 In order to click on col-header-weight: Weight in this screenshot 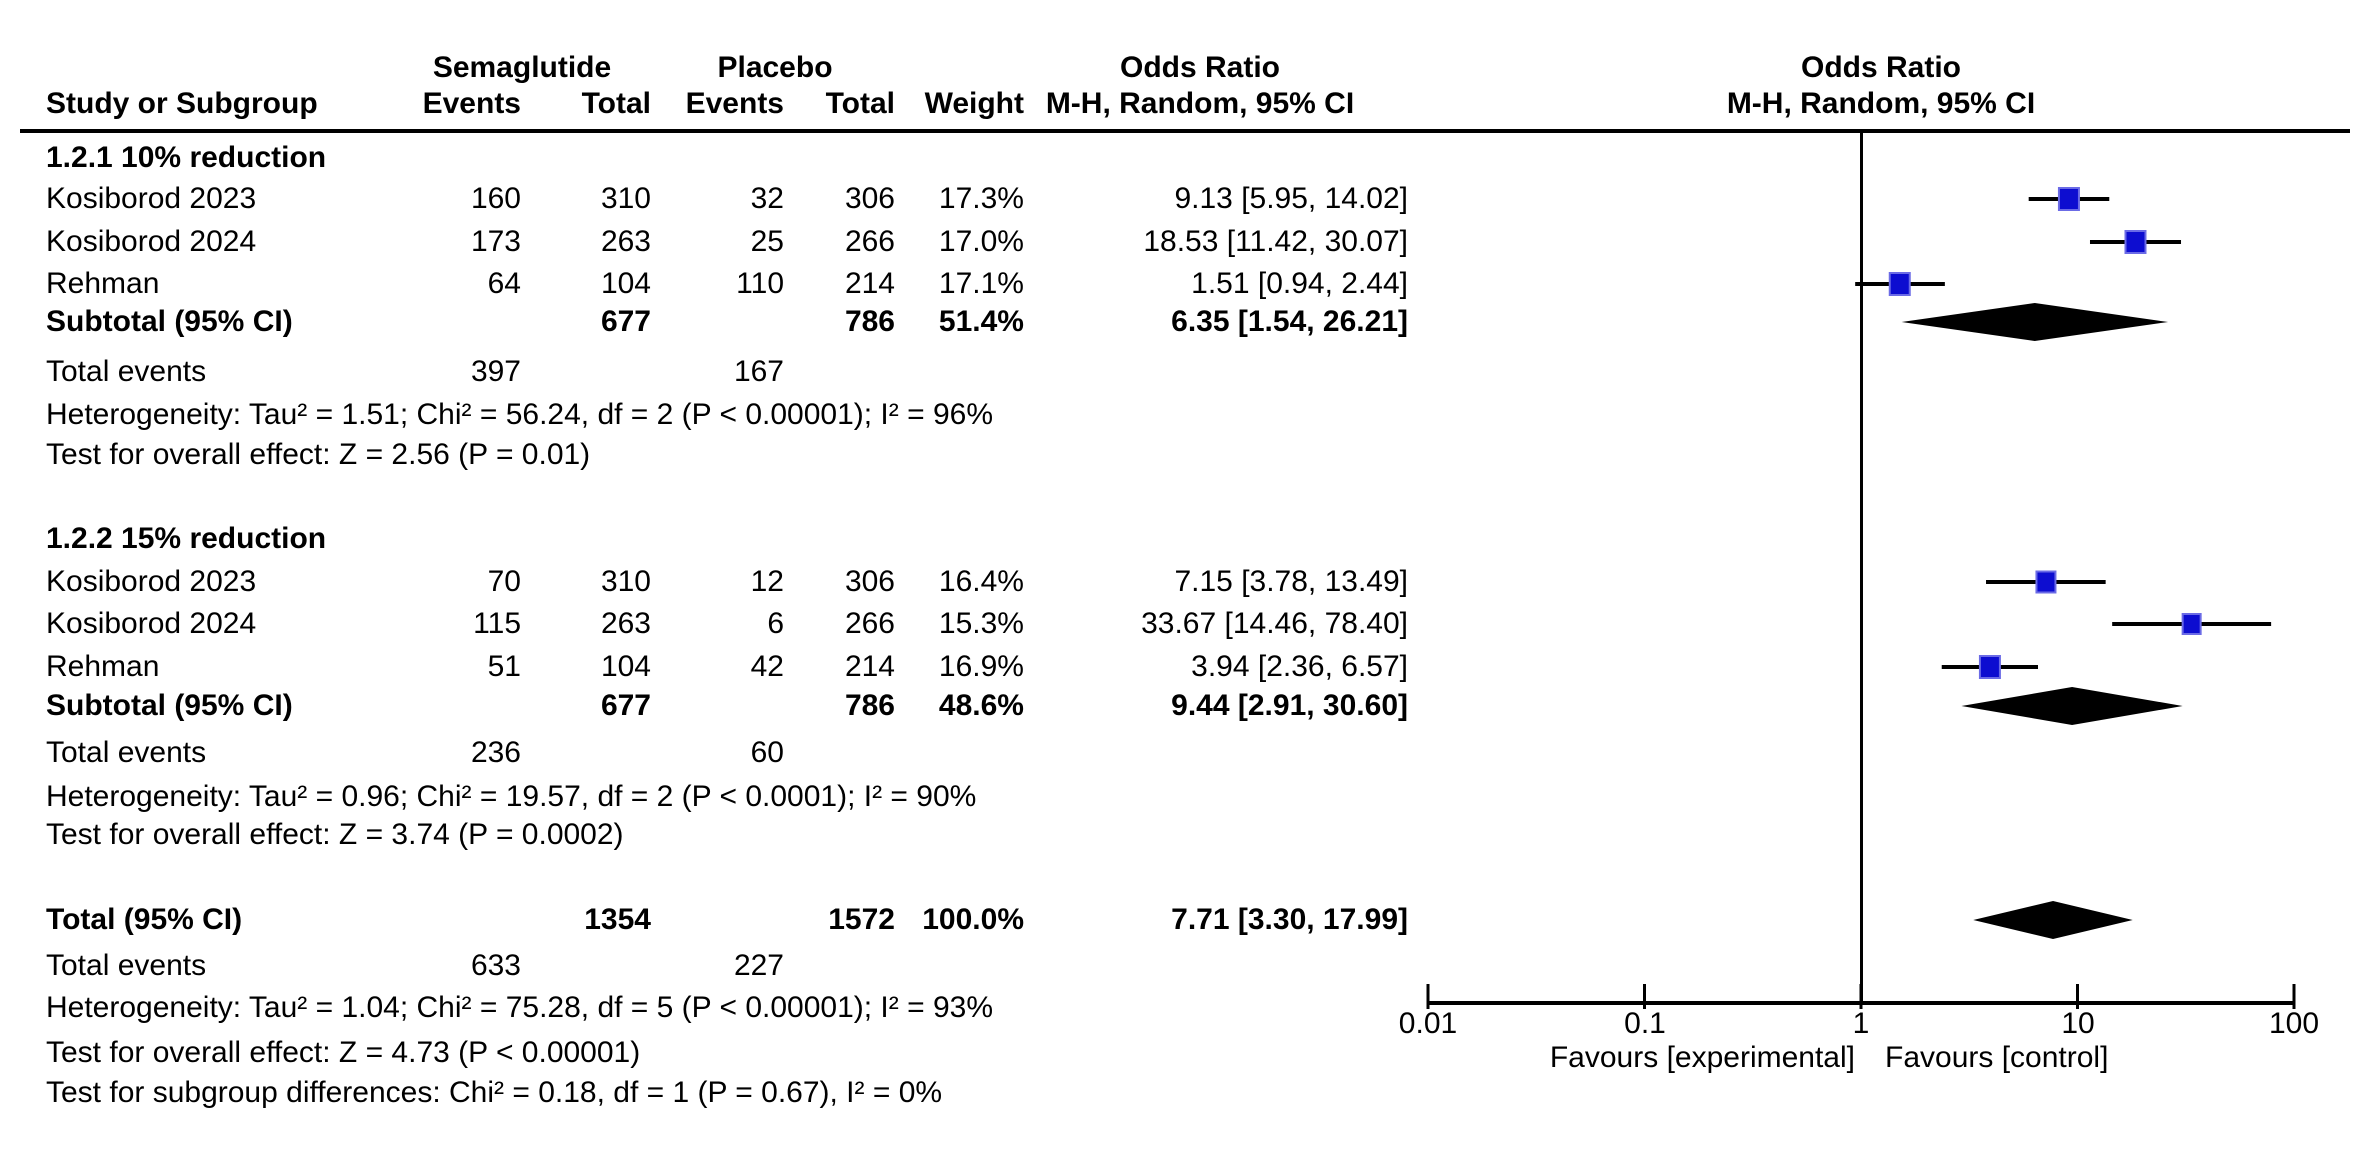, I will do `click(974, 103)`.